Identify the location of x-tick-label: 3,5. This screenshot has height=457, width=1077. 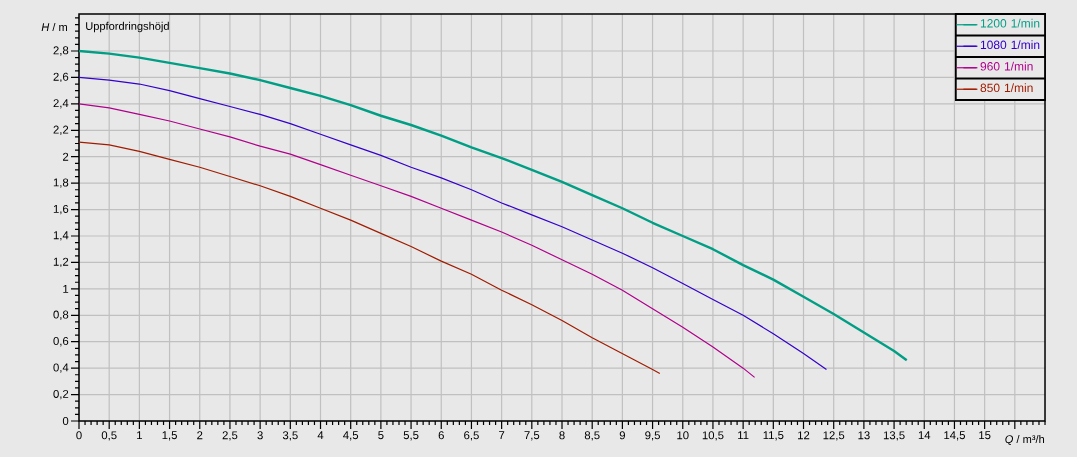
(290, 436).